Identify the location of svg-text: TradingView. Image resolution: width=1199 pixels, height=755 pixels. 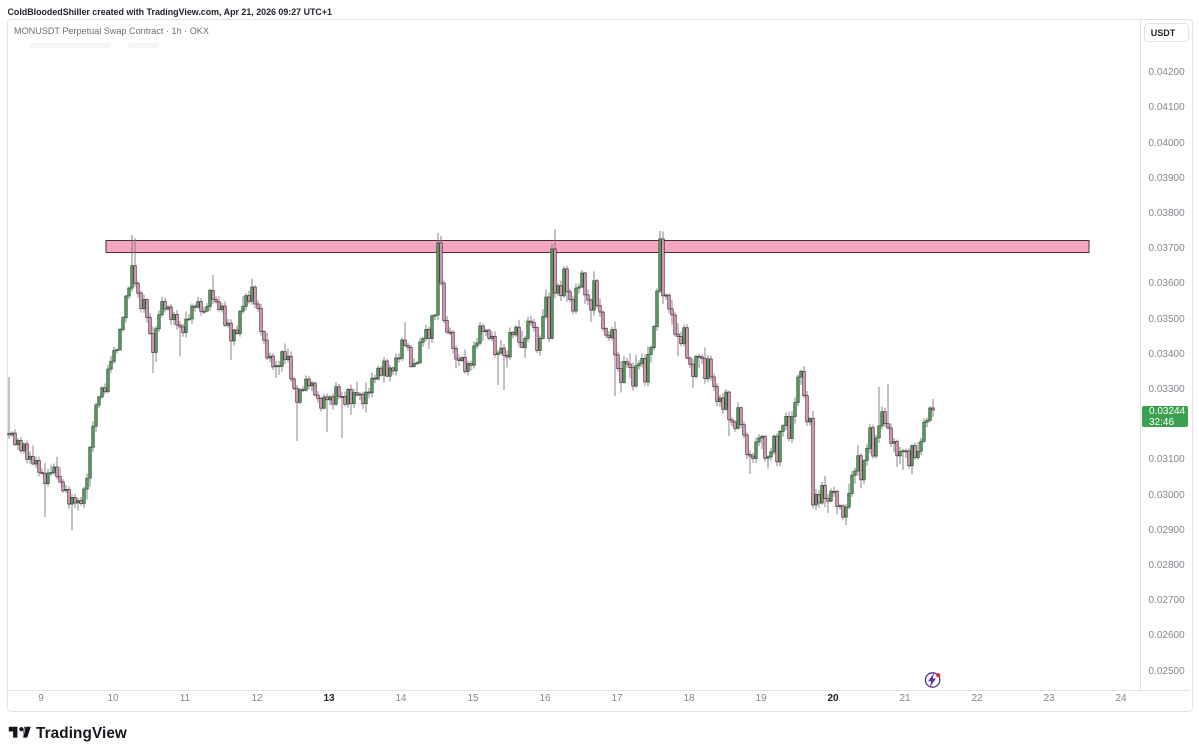
(81, 733).